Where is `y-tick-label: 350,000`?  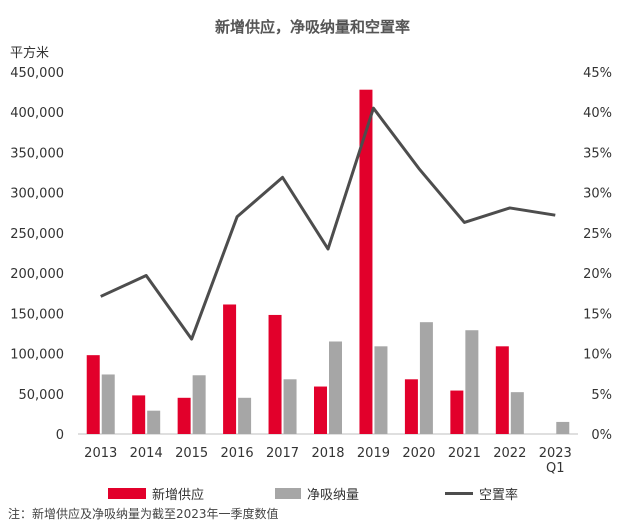 y-tick-label: 350,000 is located at coordinates (37, 153).